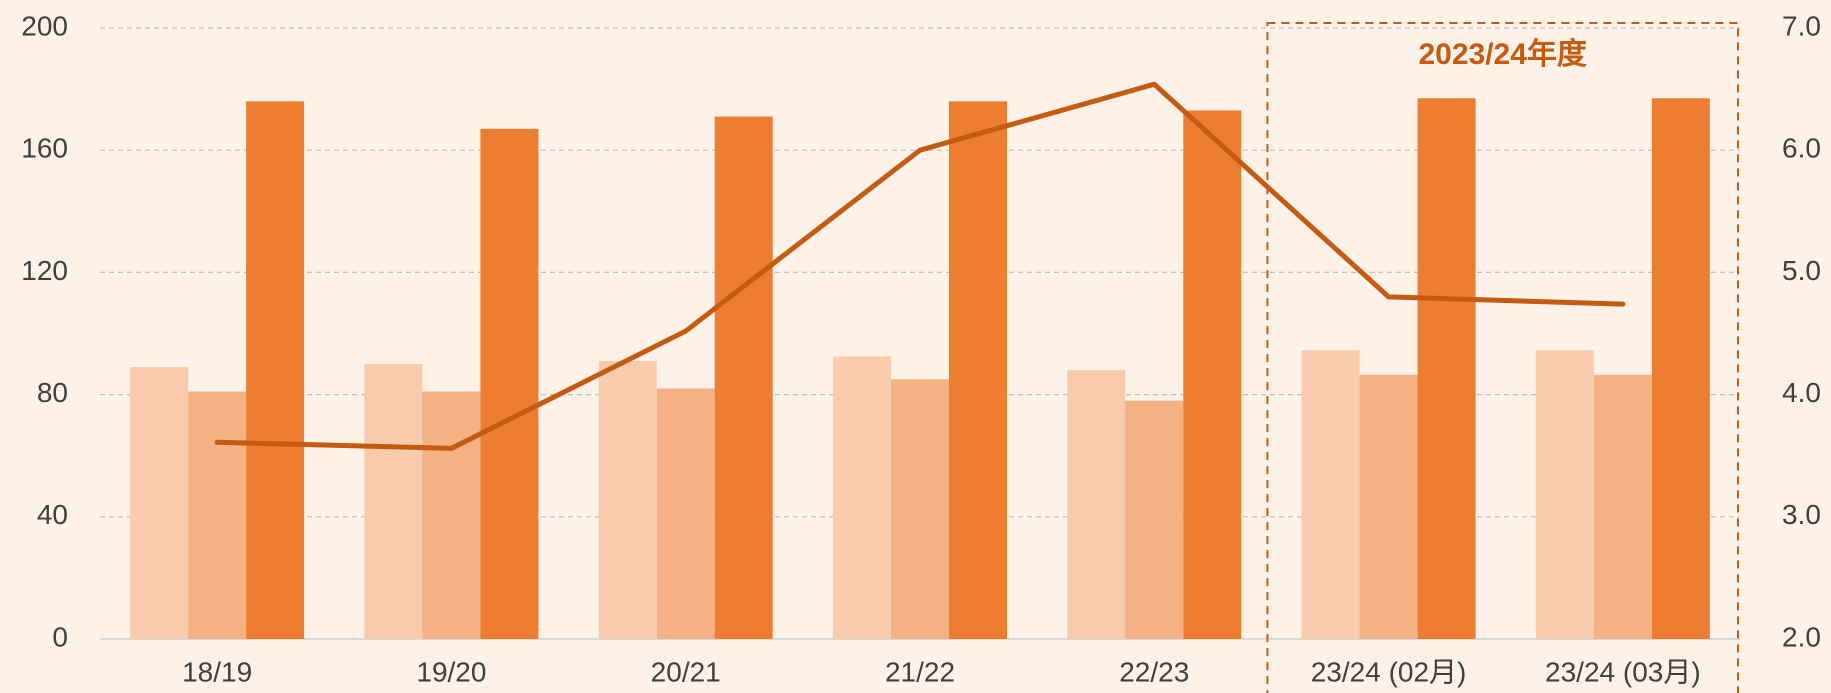 Image resolution: width=1831 pixels, height=693 pixels. What do you see at coordinates (44, 148) in the screenshot?
I see `y-tick-label: 160` at bounding box center [44, 148].